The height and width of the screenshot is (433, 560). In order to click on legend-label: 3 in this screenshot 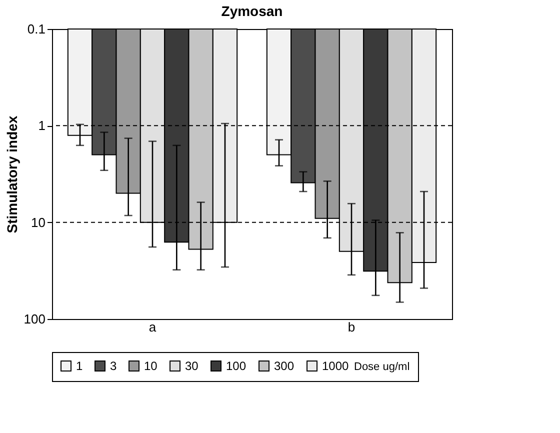, I will do `click(113, 366)`.